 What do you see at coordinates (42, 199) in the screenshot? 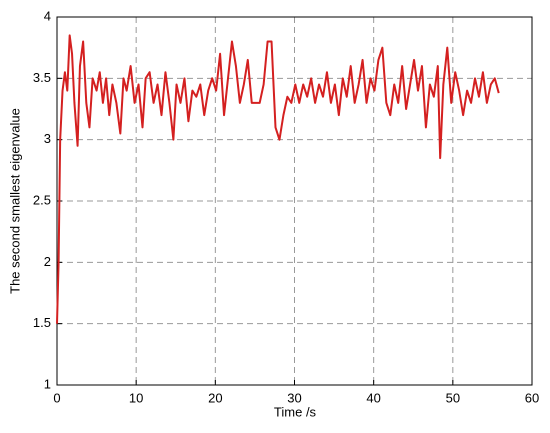
I see `y-tick-label: 2.5` at bounding box center [42, 199].